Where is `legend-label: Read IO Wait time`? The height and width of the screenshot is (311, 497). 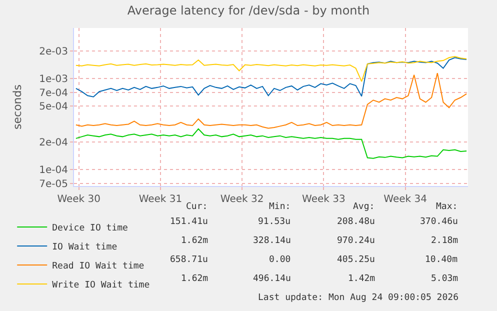 legend-label: Read IO Wait time is located at coordinates (98, 267).